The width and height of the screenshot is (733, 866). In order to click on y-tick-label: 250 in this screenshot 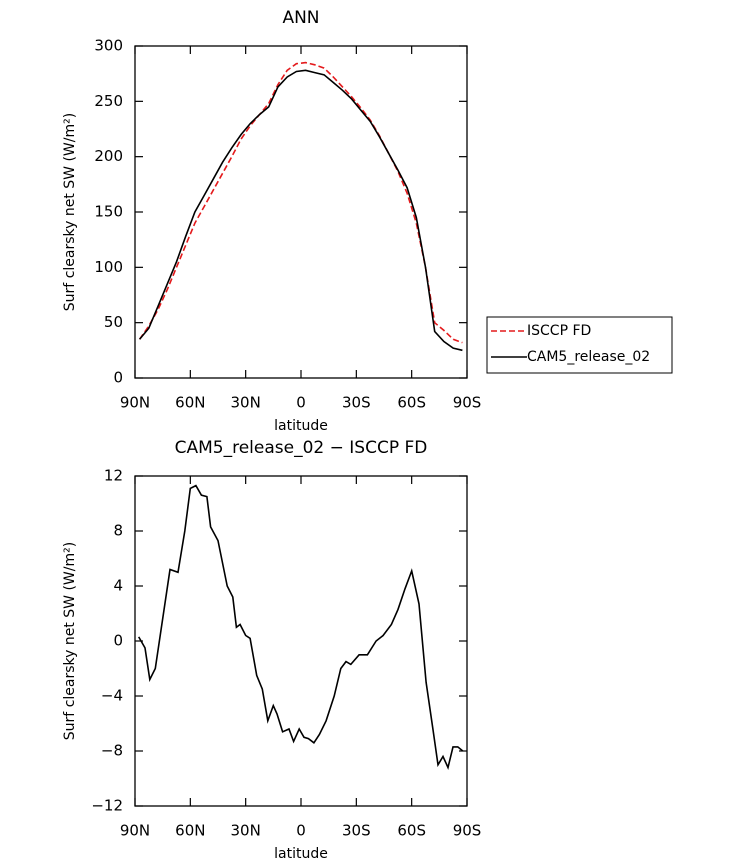, I will do `click(108, 101)`.